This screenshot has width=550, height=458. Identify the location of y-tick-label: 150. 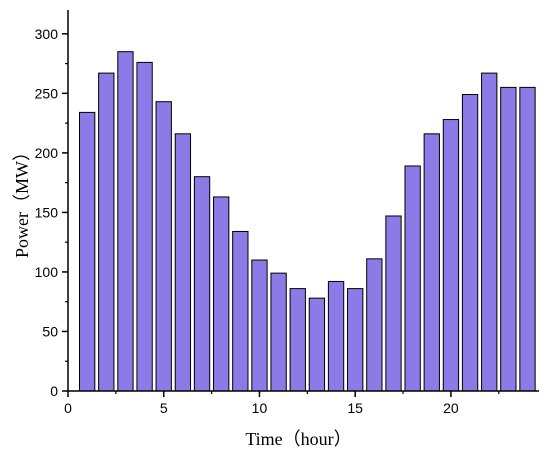
(47, 212).